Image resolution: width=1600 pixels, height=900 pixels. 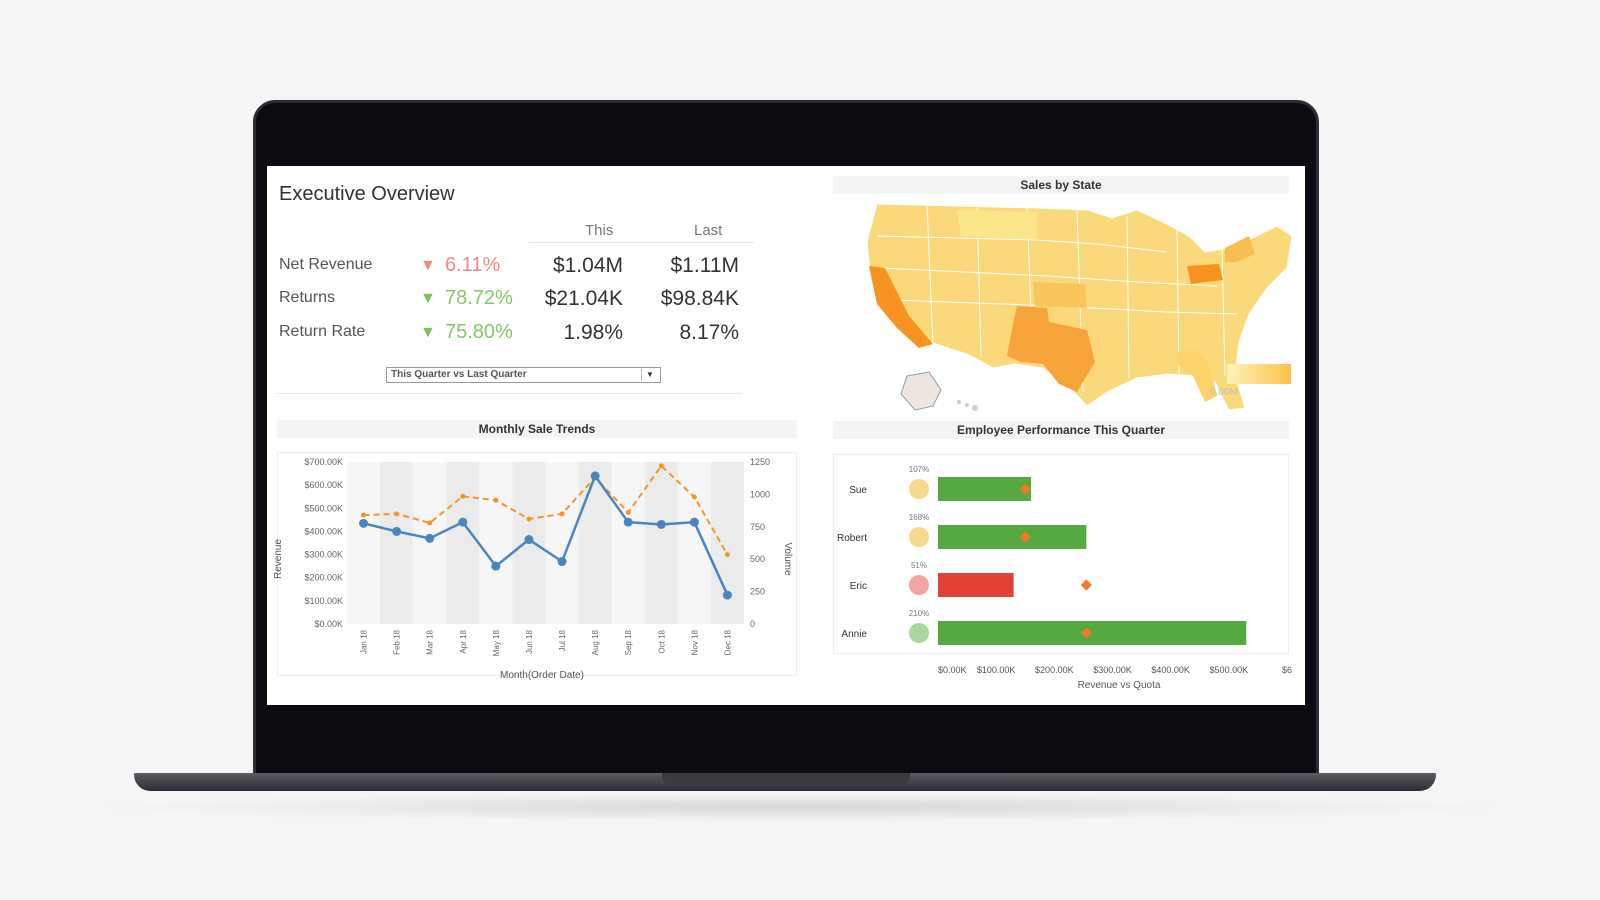 What do you see at coordinates (367, 194) in the screenshot?
I see `page-title: Executive Overview` at bounding box center [367, 194].